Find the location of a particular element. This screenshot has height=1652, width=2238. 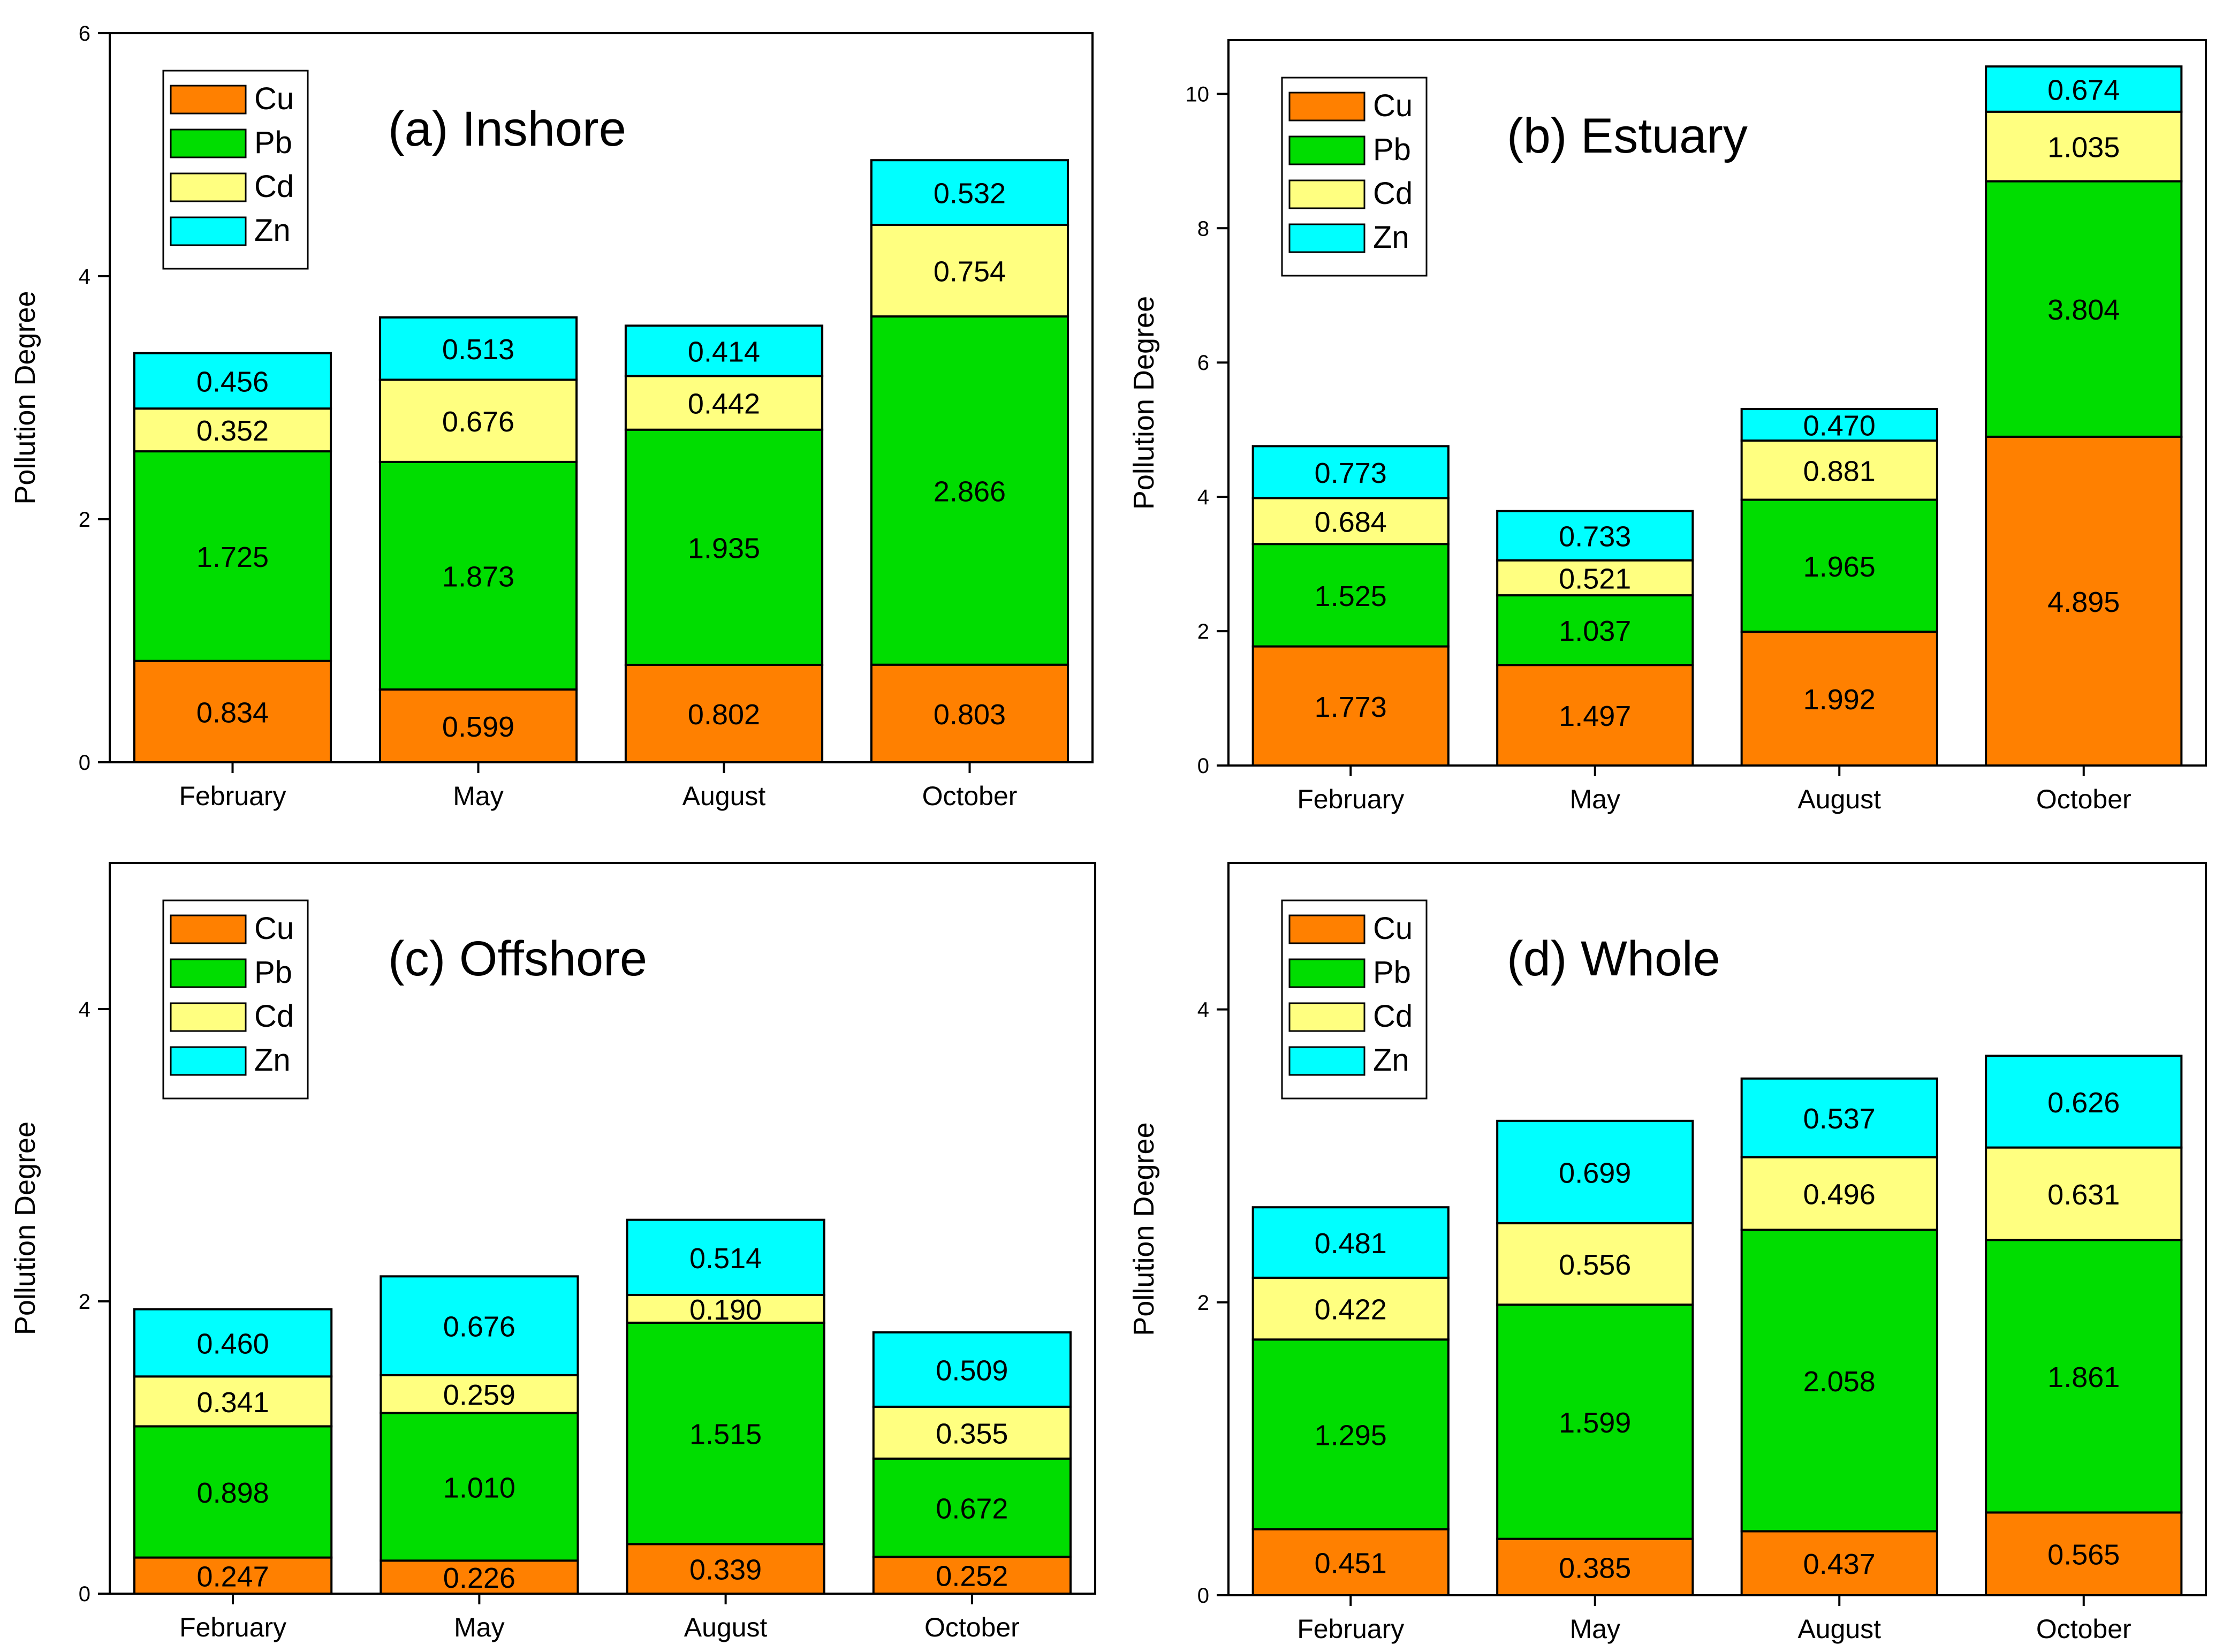

data-label: 0.339 is located at coordinates (725, 1570).